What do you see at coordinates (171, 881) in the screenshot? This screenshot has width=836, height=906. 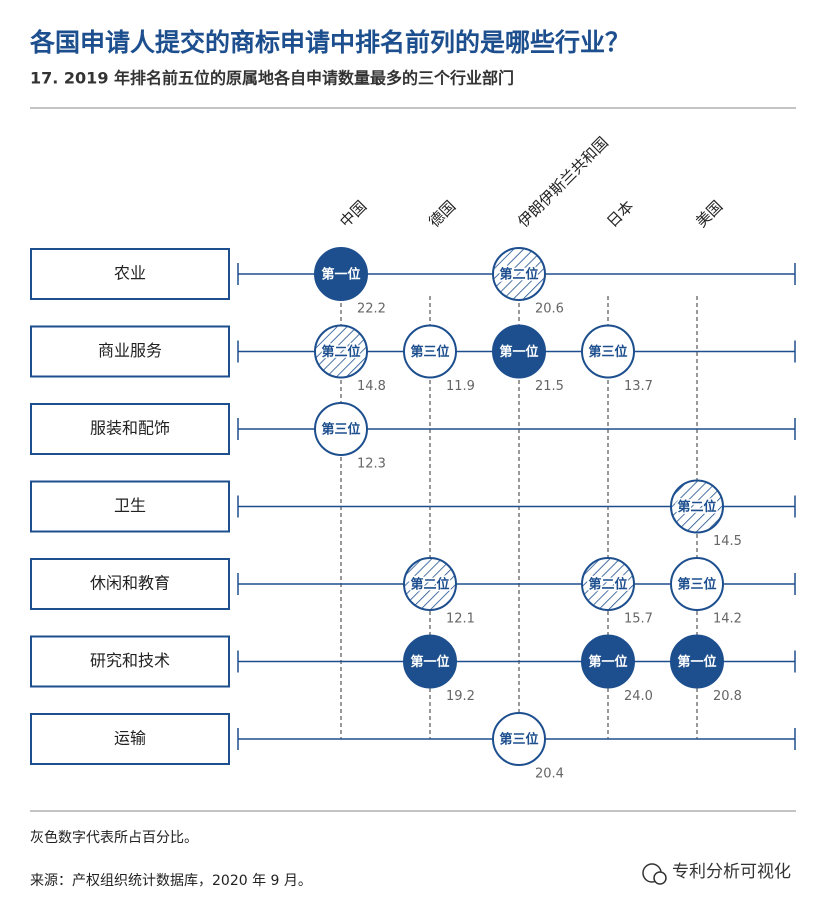 I see `source: 来源：产权组织统计数据库，2020 年 9 月。` at bounding box center [171, 881].